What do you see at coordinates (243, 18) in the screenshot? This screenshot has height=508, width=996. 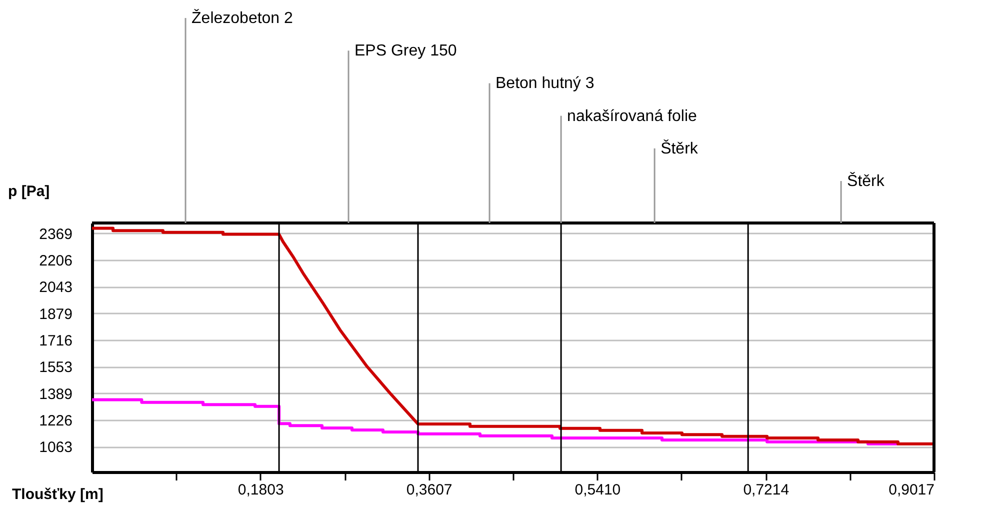 I see `text: Železobeton 2` at bounding box center [243, 18].